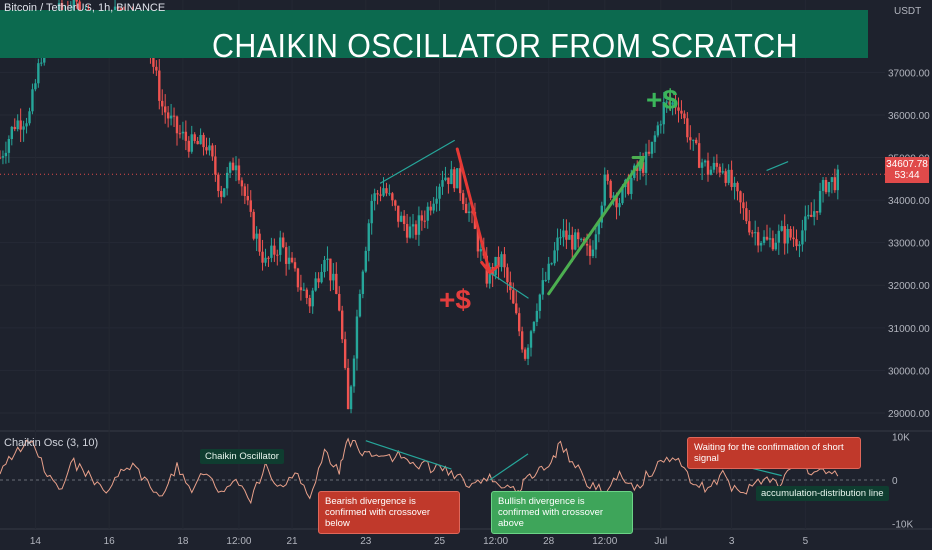  I want to click on price-tick-label: 33000.00, so click(909, 244).